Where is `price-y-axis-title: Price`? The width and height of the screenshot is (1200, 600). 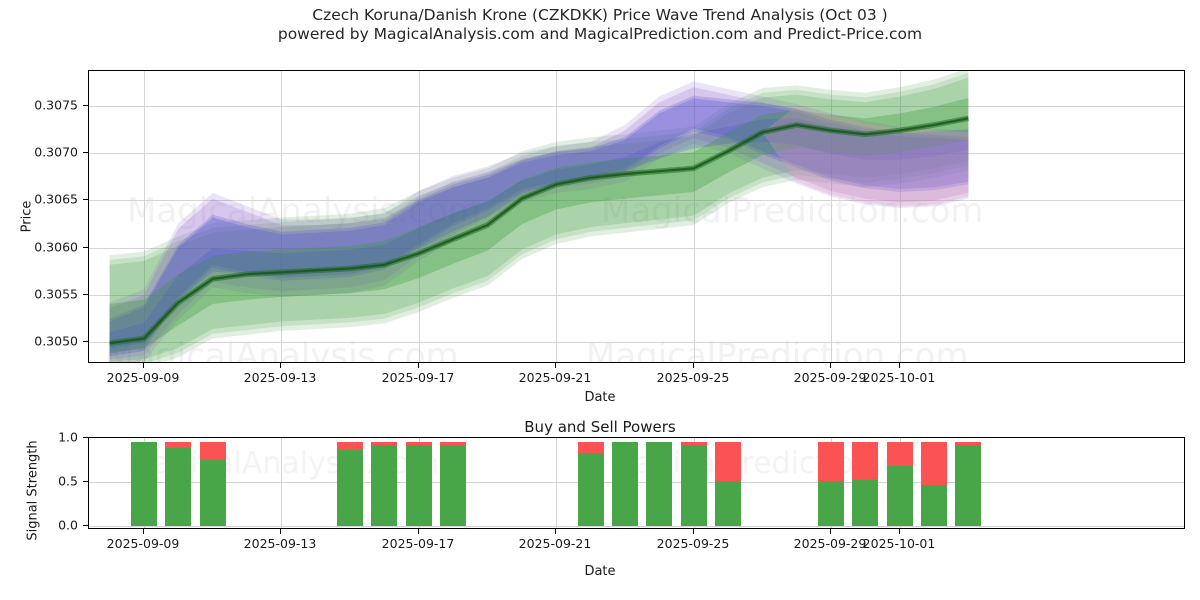 price-y-axis-title: Price is located at coordinates (27, 216).